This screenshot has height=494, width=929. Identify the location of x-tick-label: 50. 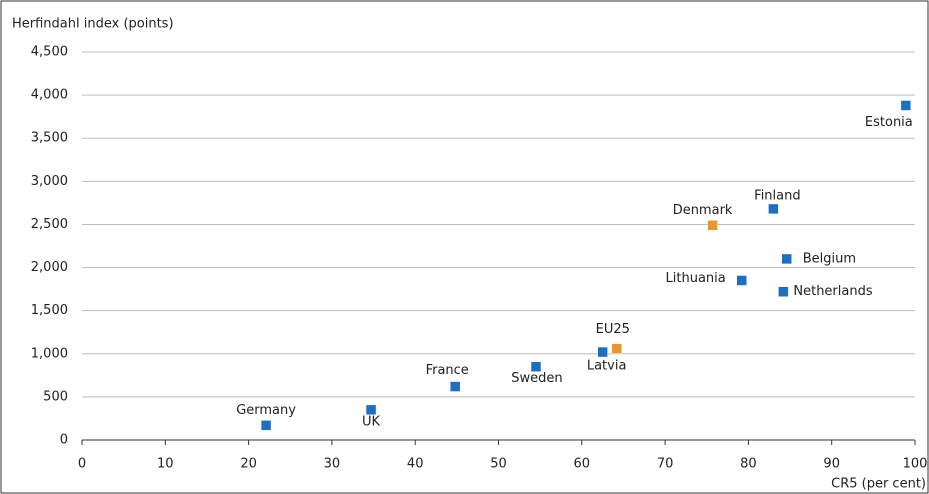
(498, 464).